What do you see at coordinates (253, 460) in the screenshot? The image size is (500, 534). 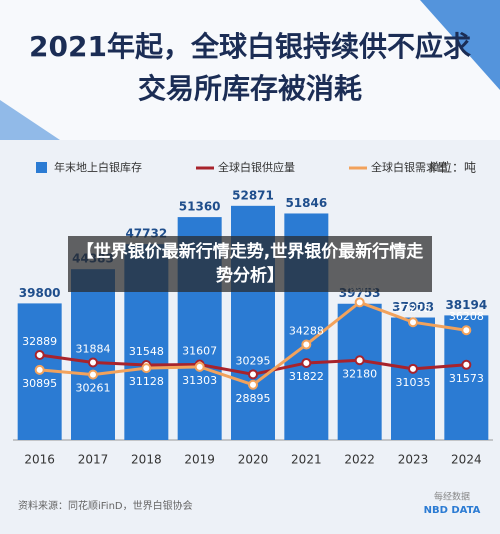 I see `x-tick-label: 2020` at bounding box center [253, 460].